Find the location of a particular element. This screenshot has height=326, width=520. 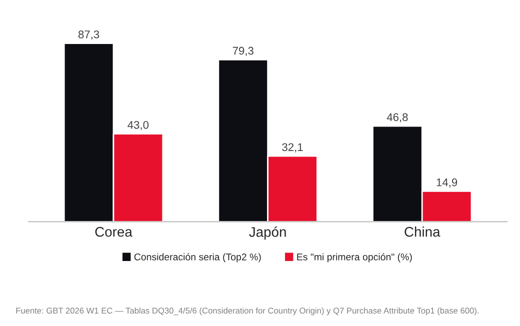

x-tick-label: China is located at coordinates (422, 231).